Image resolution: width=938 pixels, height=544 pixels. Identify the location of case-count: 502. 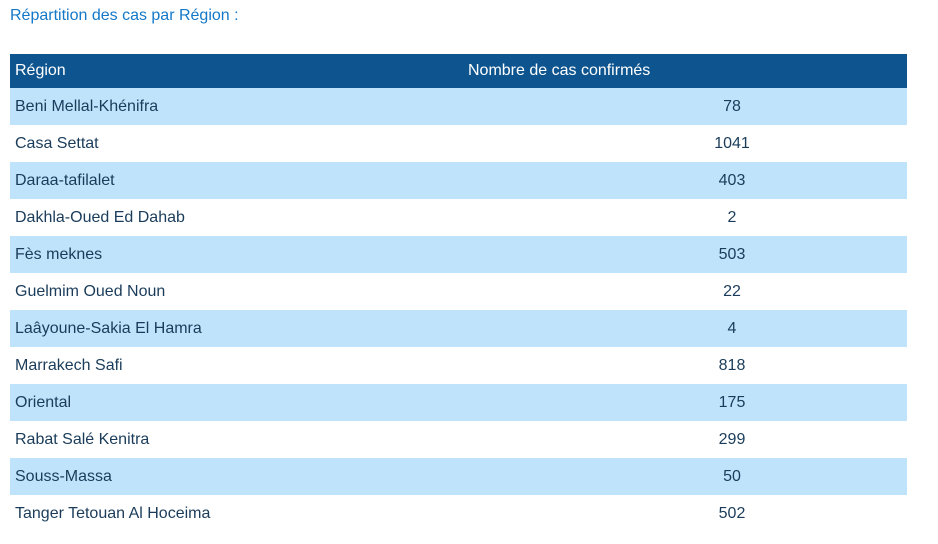
(685, 513).